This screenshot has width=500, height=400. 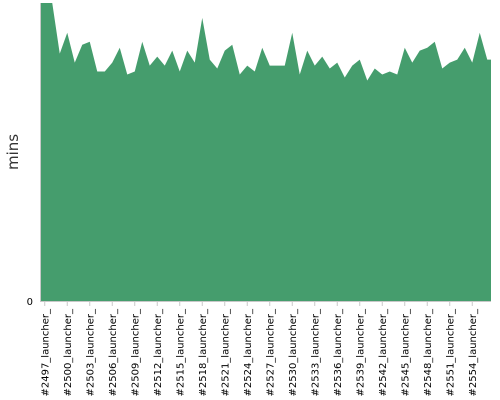 I want to click on x-tick-label: #2551_launcher_, so click(x=450, y=352).